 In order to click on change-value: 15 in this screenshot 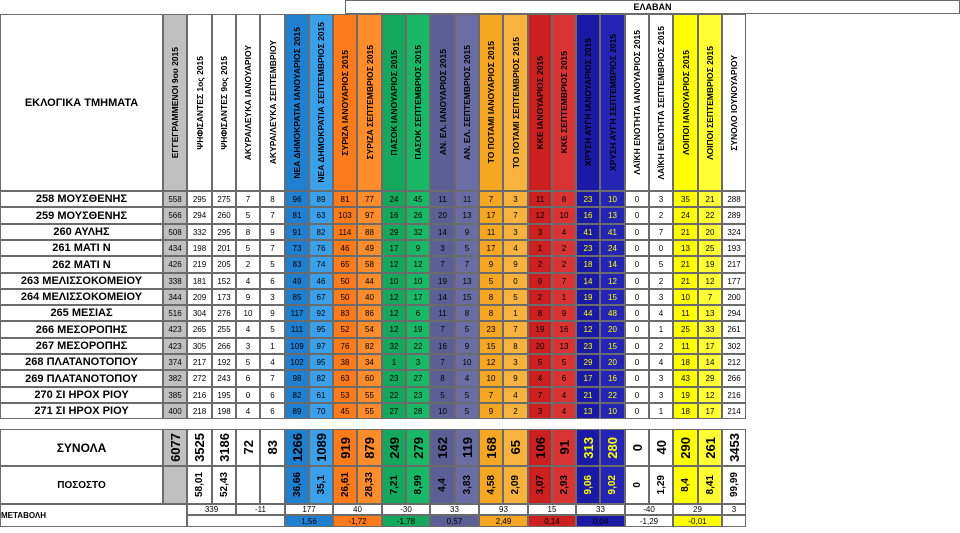, I will do `click(552, 509)`.